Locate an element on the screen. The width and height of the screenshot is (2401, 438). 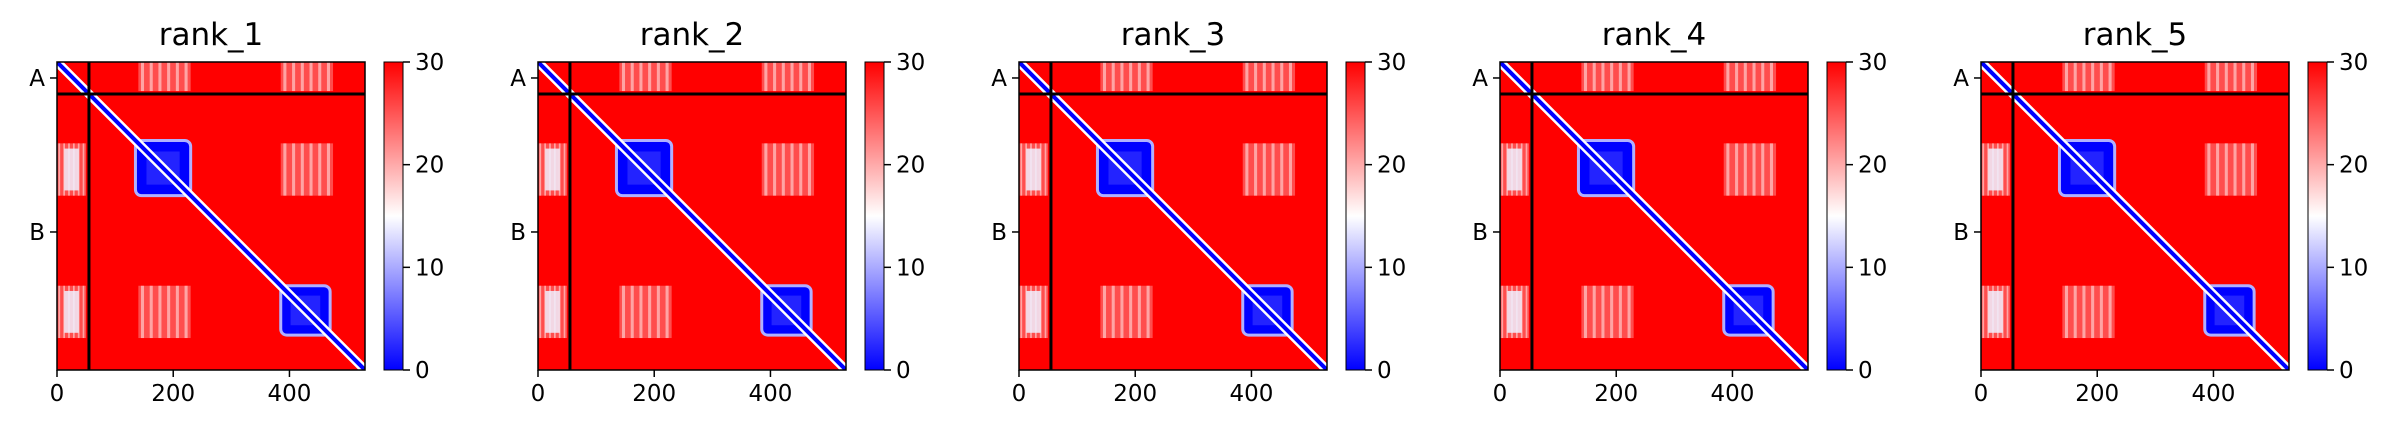
panel-title: rank_3 is located at coordinates (1173, 35).